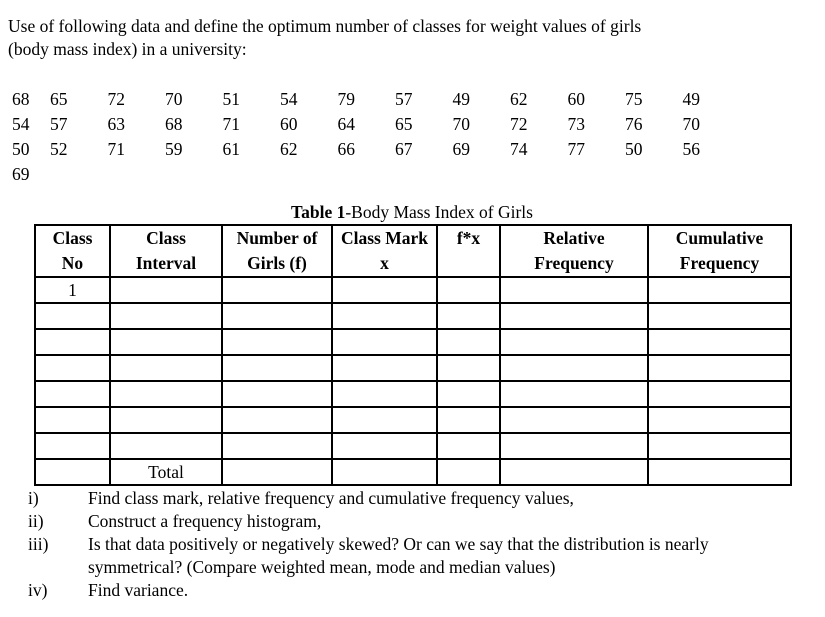 Image resolution: width=825 pixels, height=617 pixels. What do you see at coordinates (461, 99) in the screenshot?
I see `raw-data-value: 49` at bounding box center [461, 99].